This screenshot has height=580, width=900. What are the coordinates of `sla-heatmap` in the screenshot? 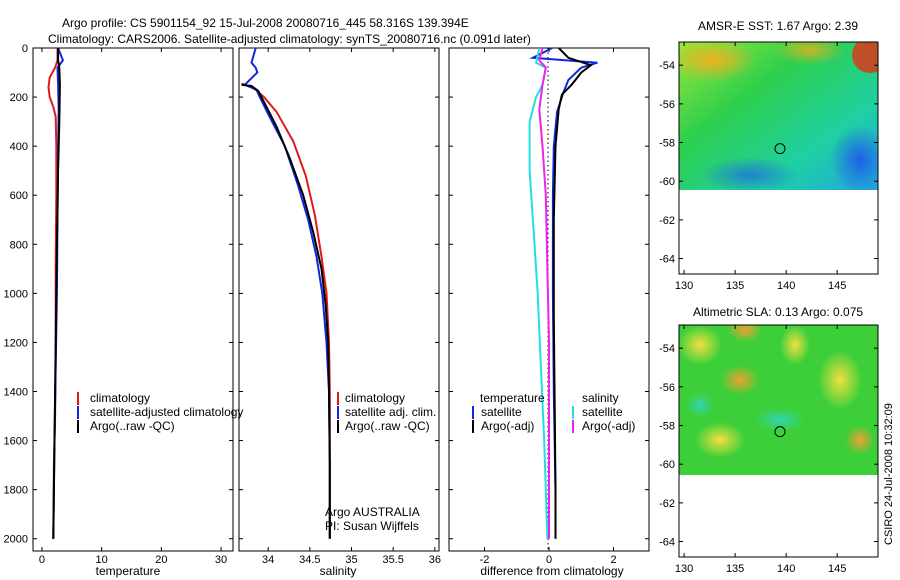 It's located at (778, 400).